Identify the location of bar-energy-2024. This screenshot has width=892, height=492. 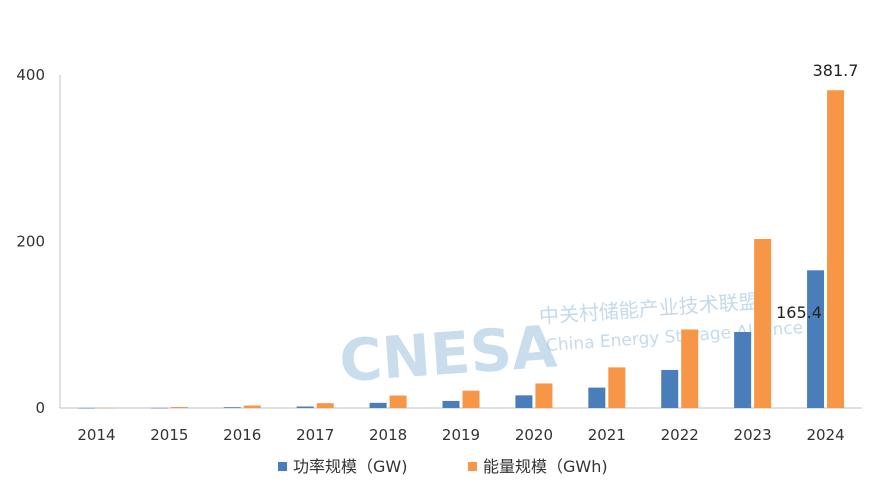
(836, 249).